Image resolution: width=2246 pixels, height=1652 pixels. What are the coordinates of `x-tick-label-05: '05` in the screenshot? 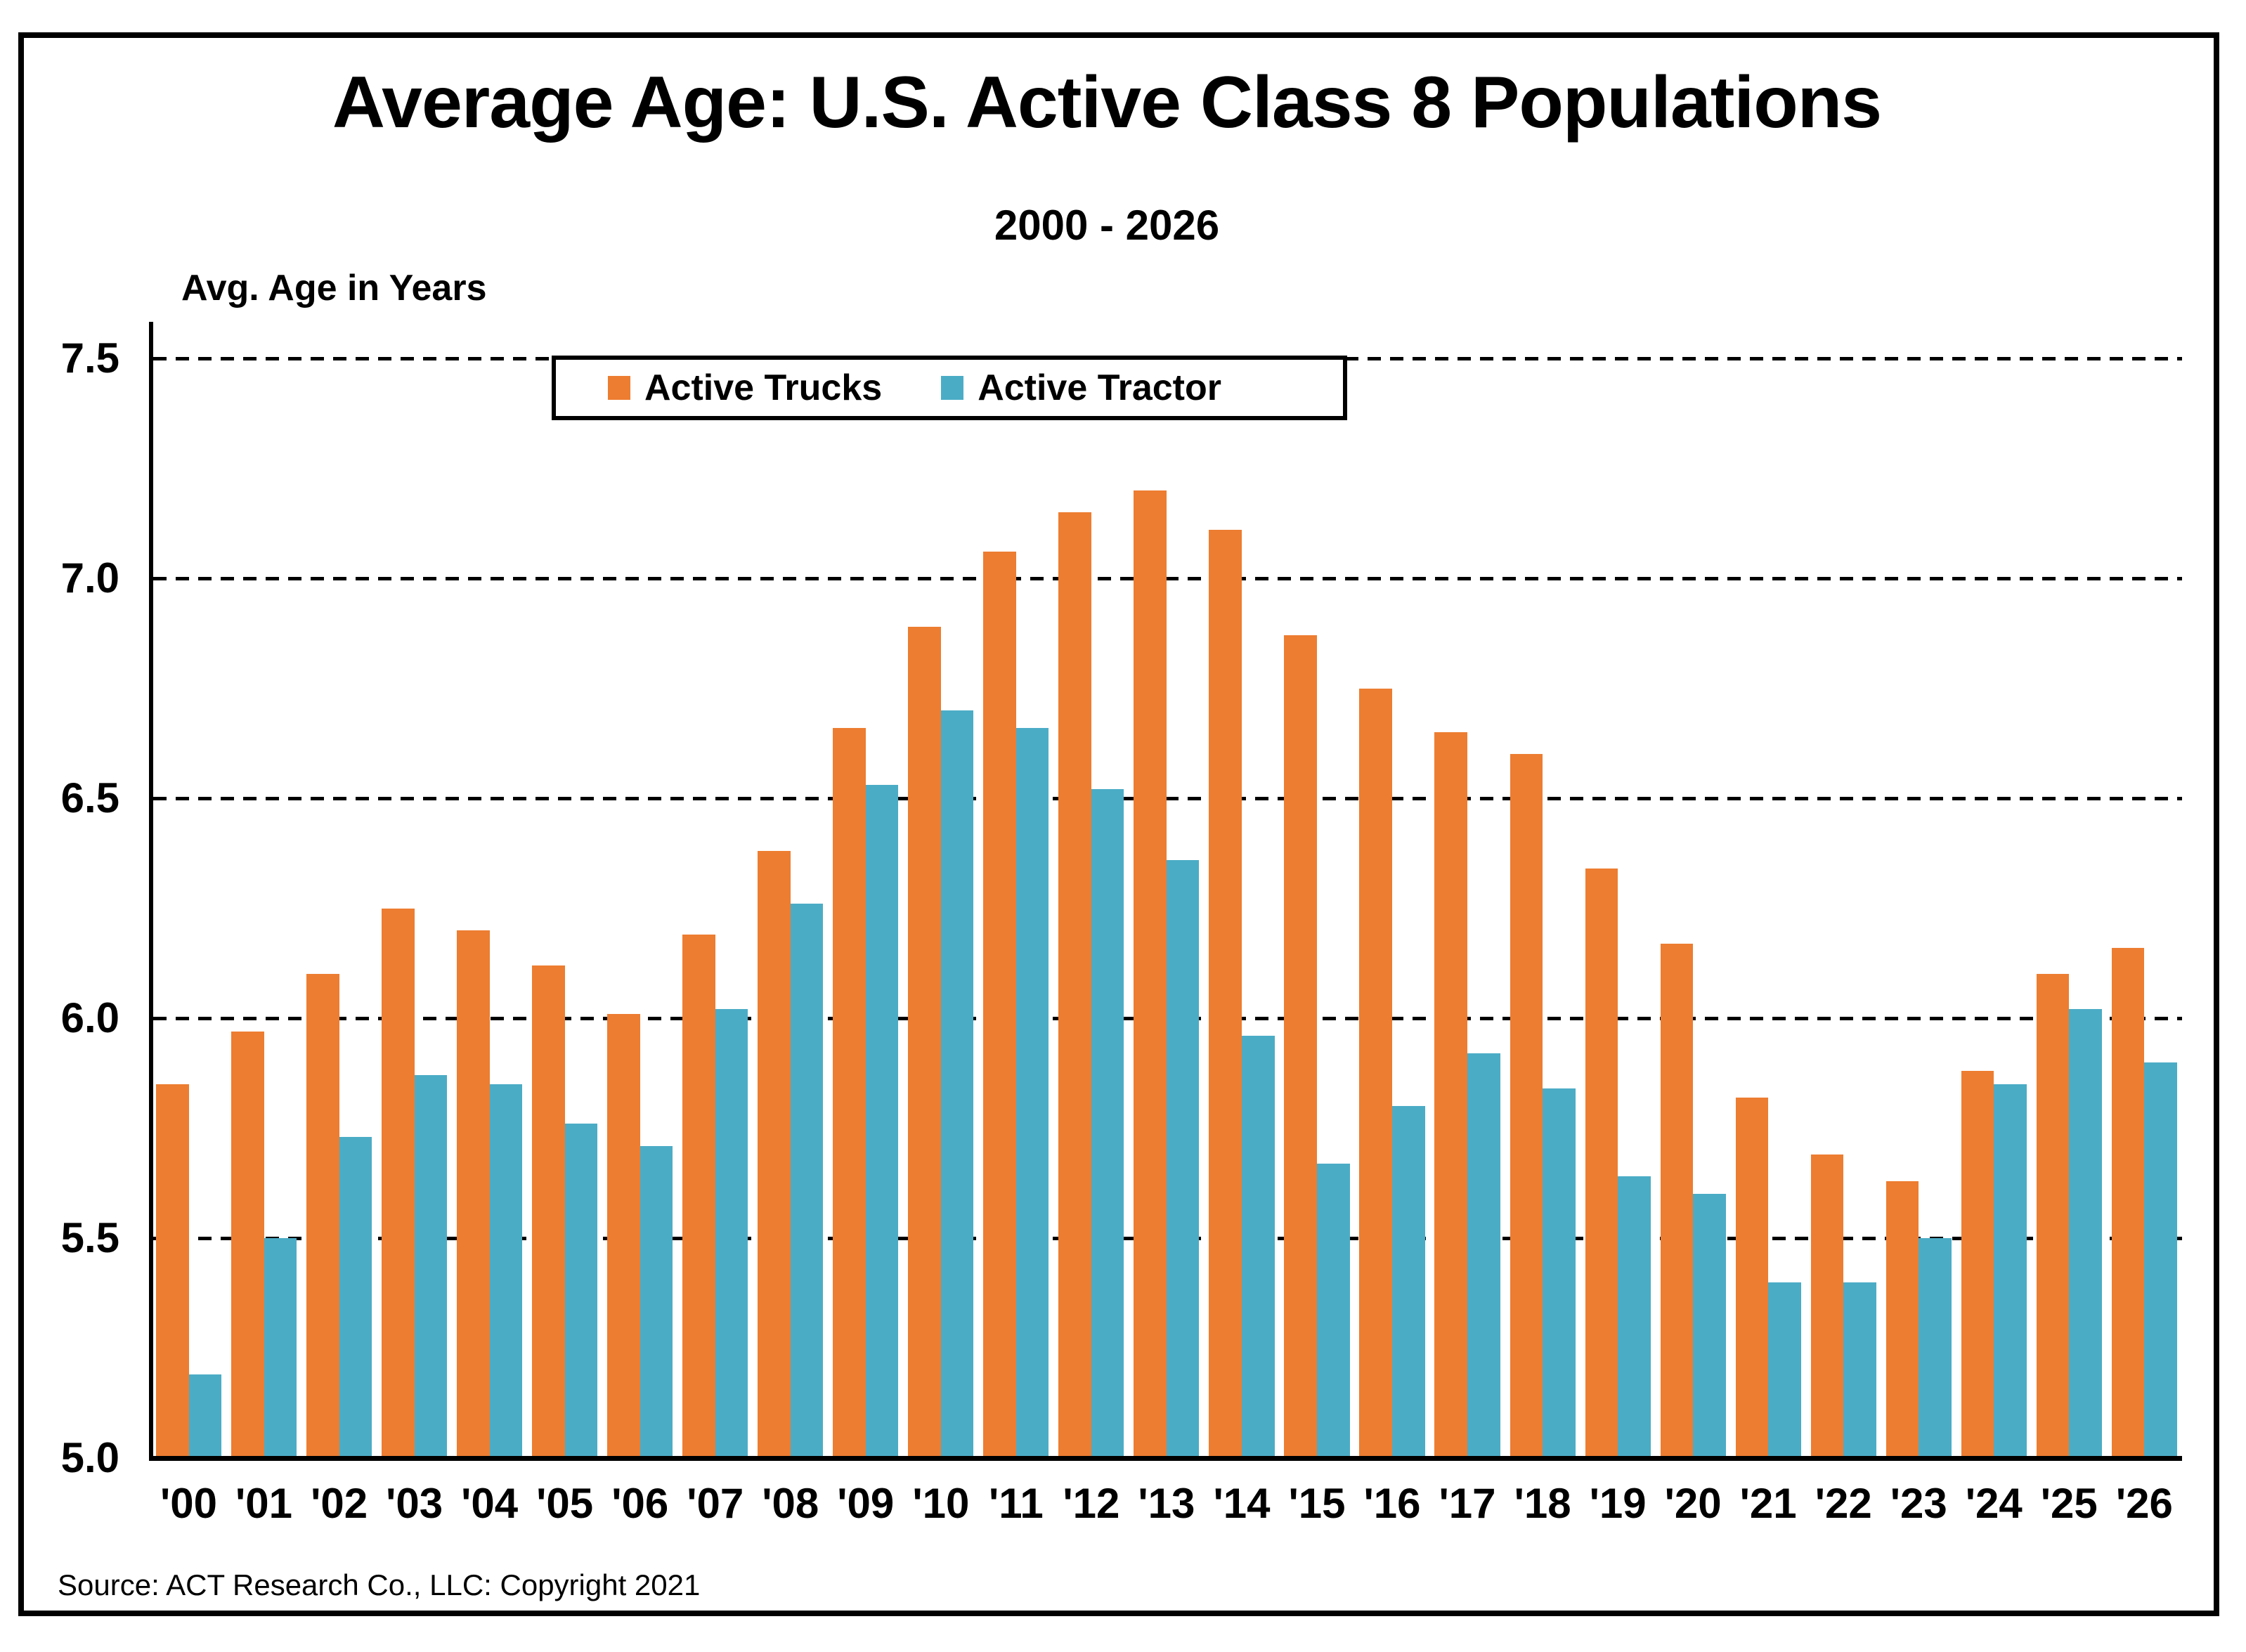 It's located at (565, 1503).